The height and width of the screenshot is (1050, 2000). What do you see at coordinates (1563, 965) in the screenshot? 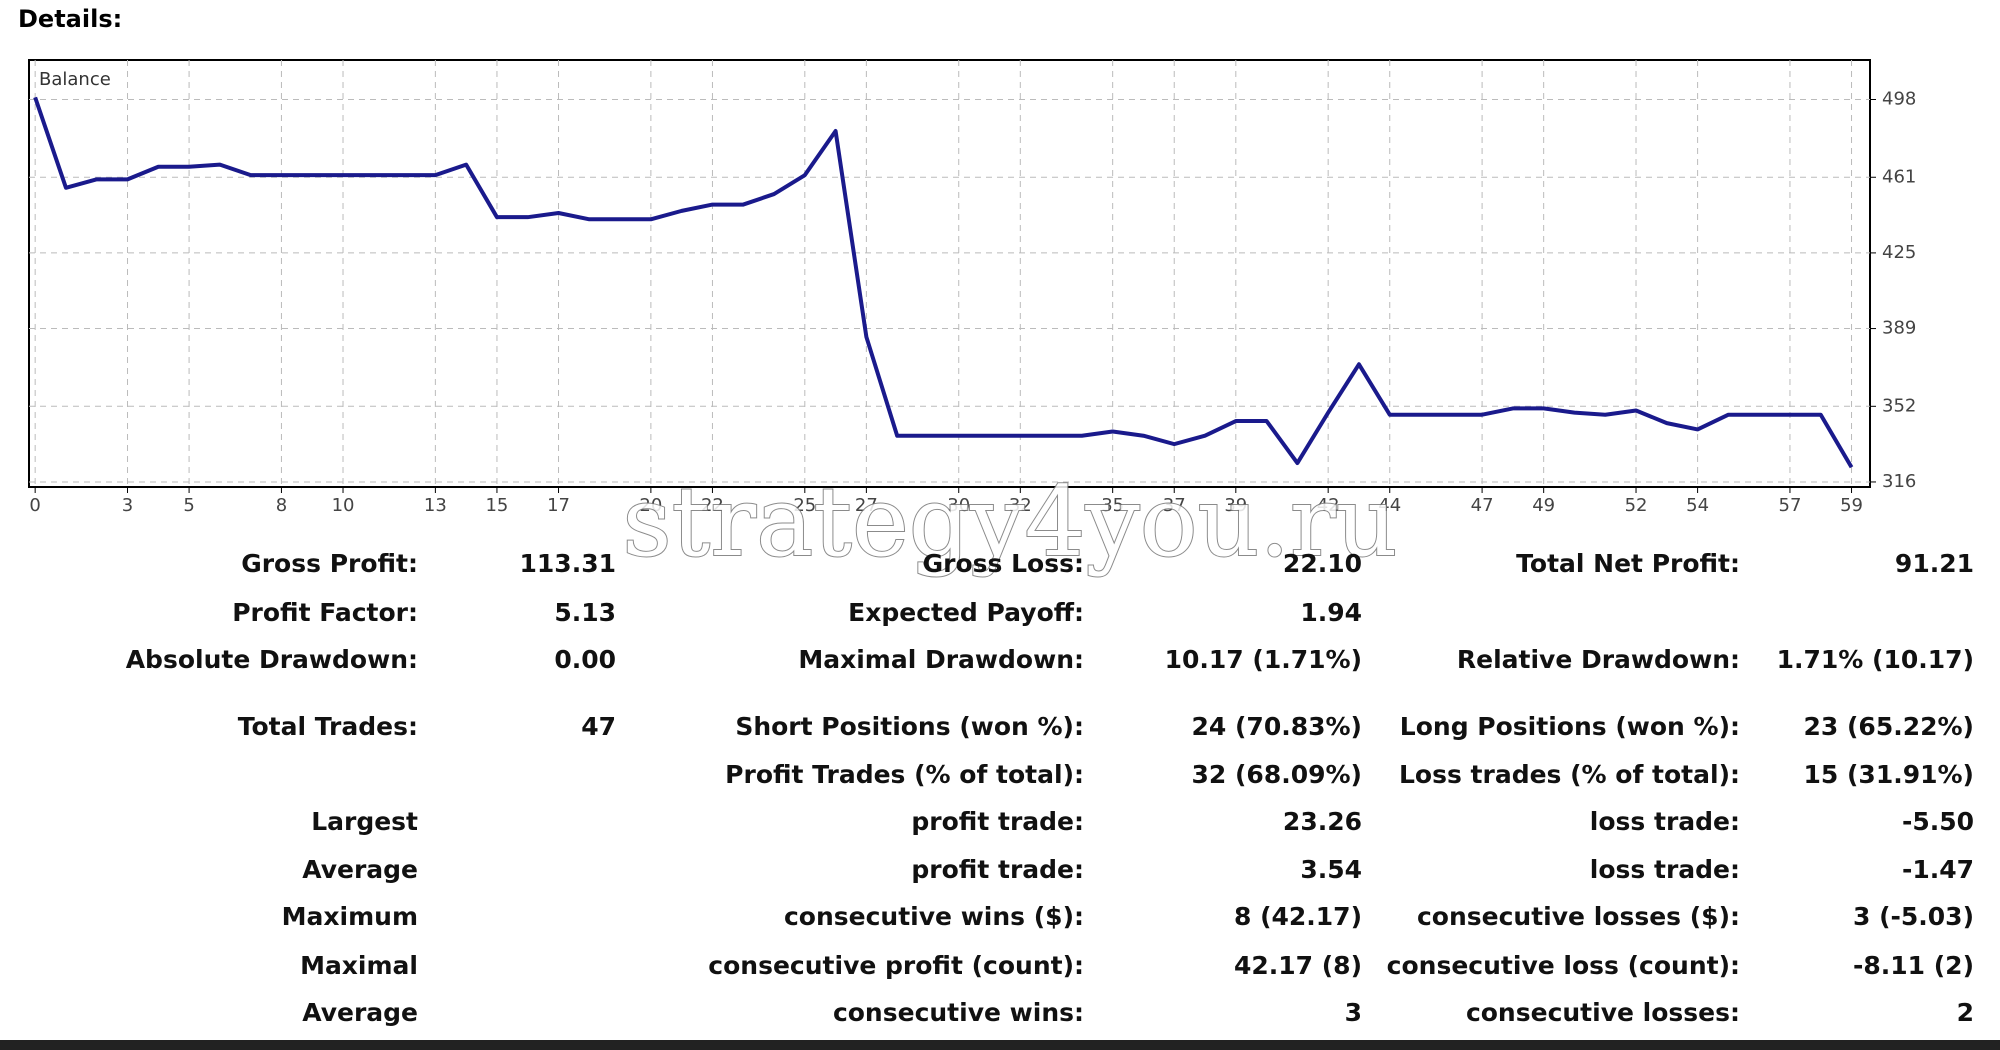
I see `stat-label: consecutive loss (count):` at bounding box center [1563, 965].